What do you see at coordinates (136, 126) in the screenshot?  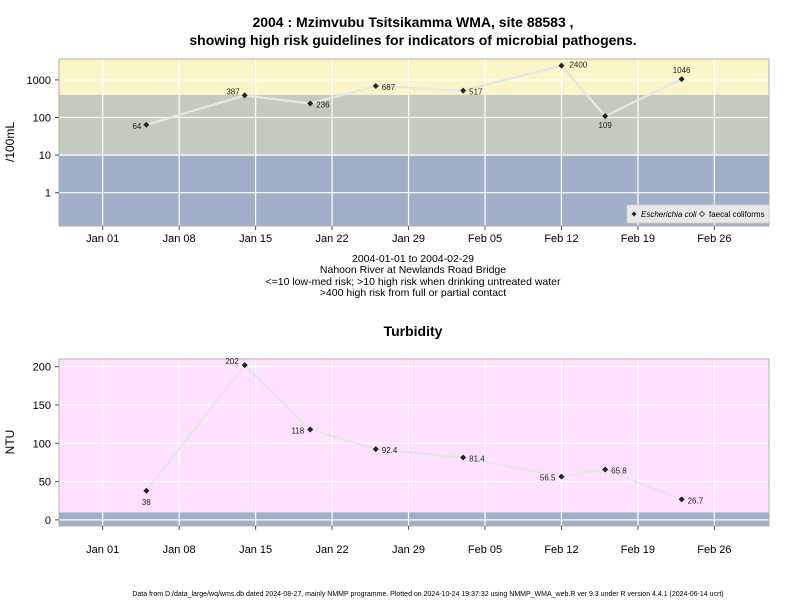 I see `data-label: 64` at bounding box center [136, 126].